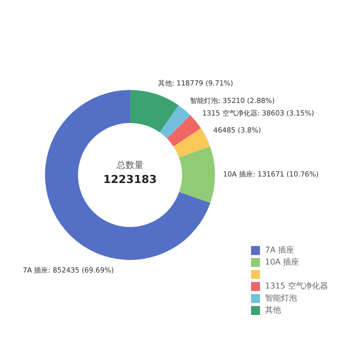 This screenshot has width=350, height=350. What do you see at coordinates (281, 298) in the screenshot?
I see `legend-label: 智能灯泡` at bounding box center [281, 298].